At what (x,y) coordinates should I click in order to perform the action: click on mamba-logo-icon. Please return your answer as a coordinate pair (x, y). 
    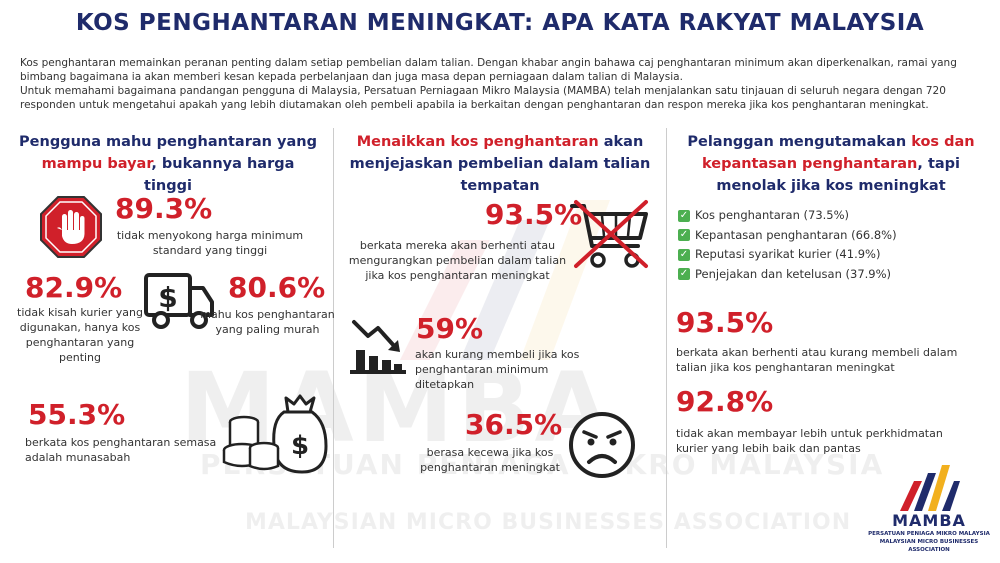
    Looking at the image, I should click on (930, 488).